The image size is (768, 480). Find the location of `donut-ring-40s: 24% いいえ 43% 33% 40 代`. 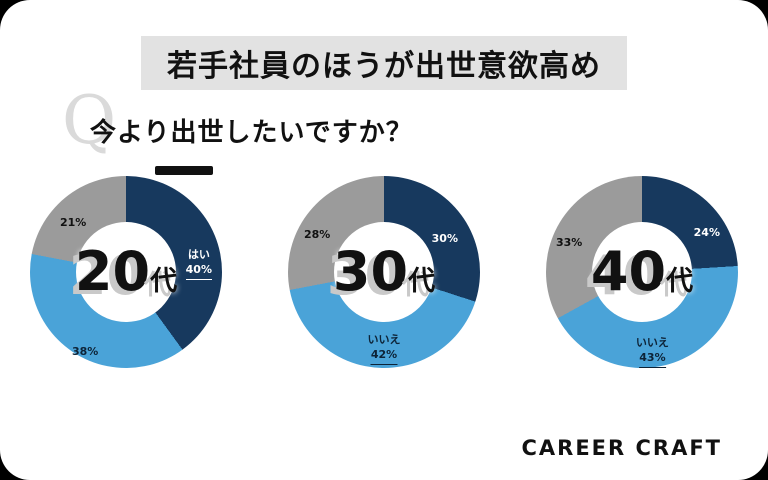

donut-ring-40s: 24% いいえ 43% 33% 40 代 is located at coordinates (642, 272).